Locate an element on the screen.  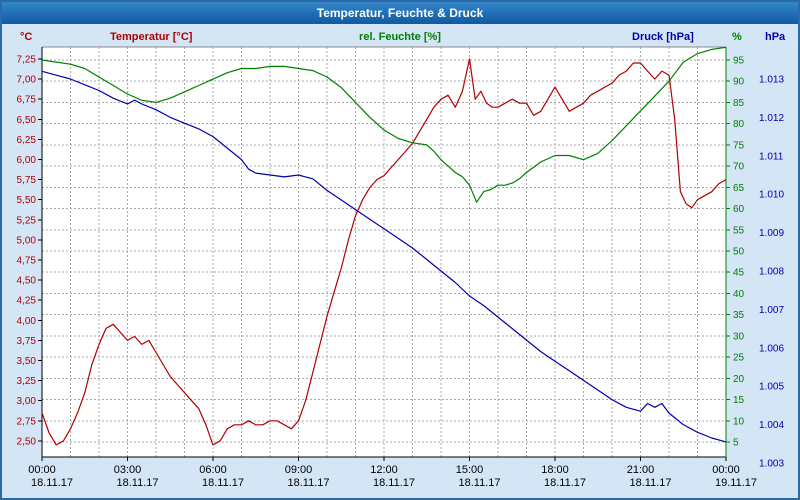
svg-text: 4,00 is located at coordinates (27, 321).